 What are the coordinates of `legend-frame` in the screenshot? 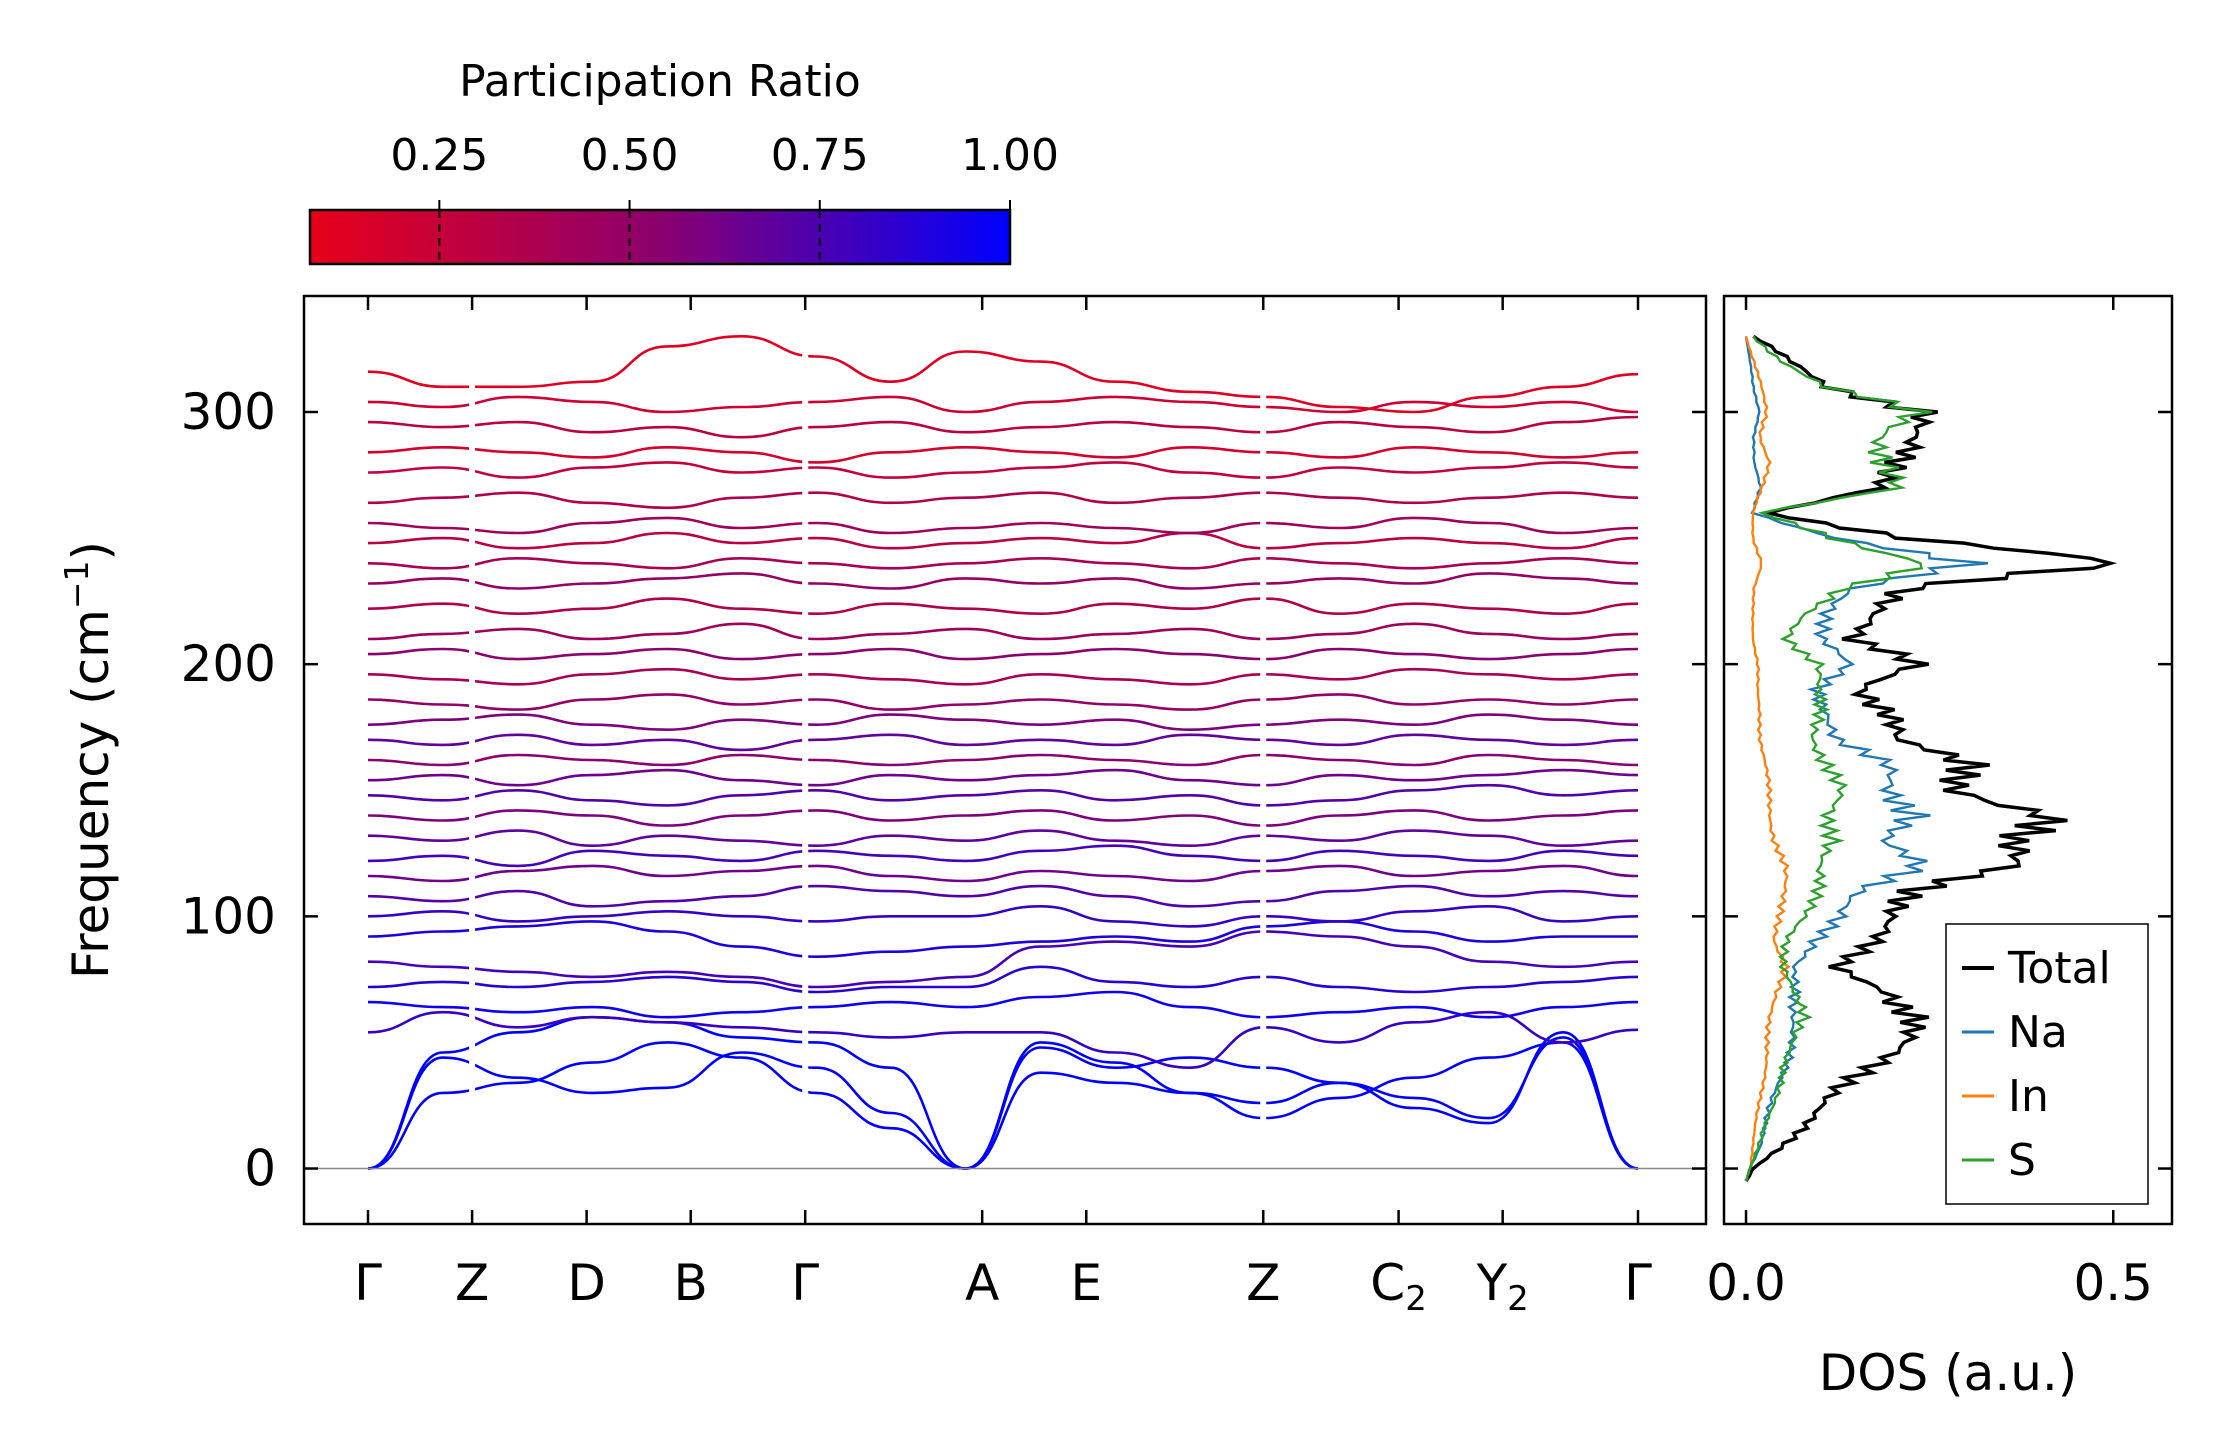 It's located at (2047, 1064).